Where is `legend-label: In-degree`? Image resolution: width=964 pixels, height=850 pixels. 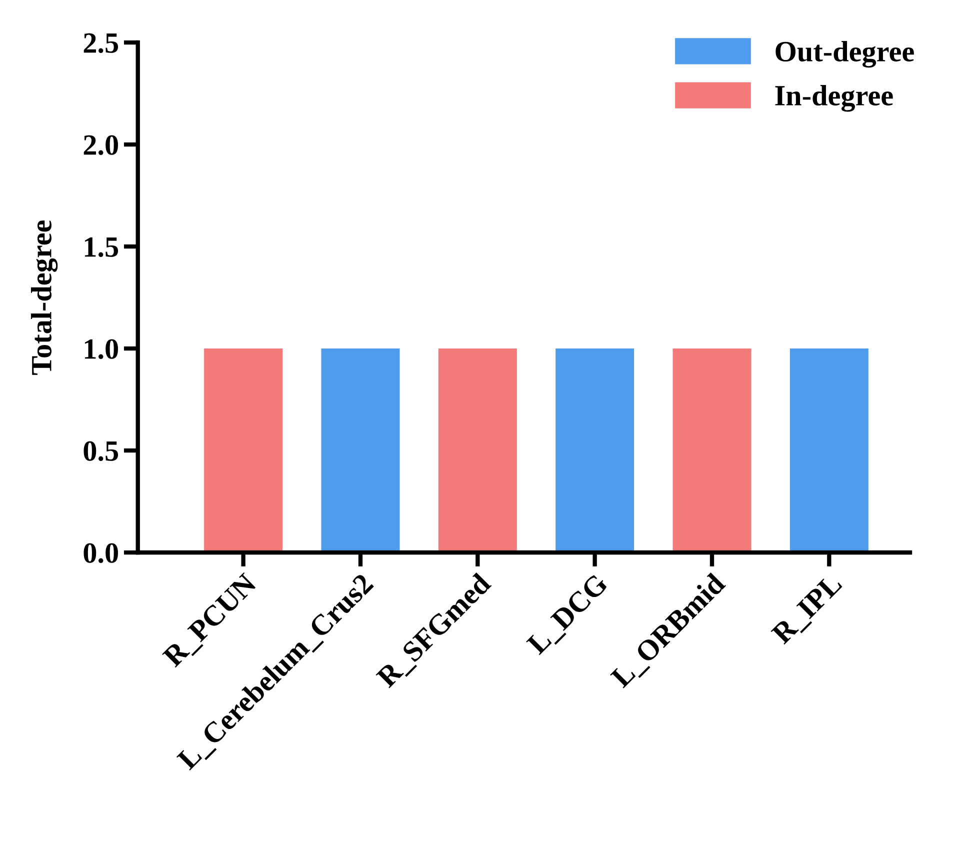 legend-label: In-degree is located at coordinates (834, 98).